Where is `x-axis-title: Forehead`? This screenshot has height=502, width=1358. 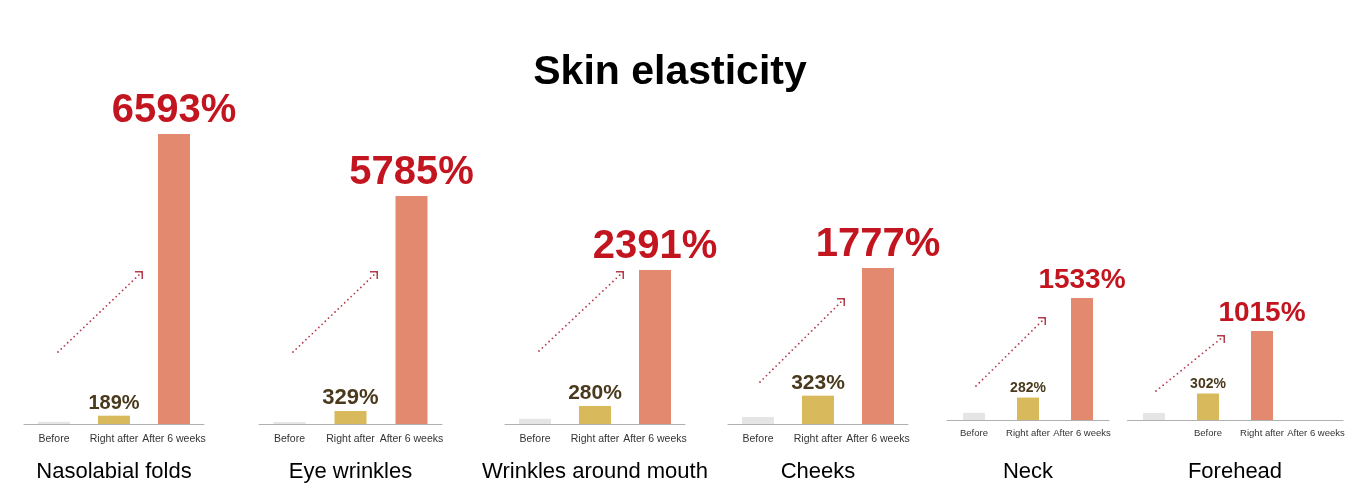
x-axis-title: Forehead is located at coordinates (1235, 470).